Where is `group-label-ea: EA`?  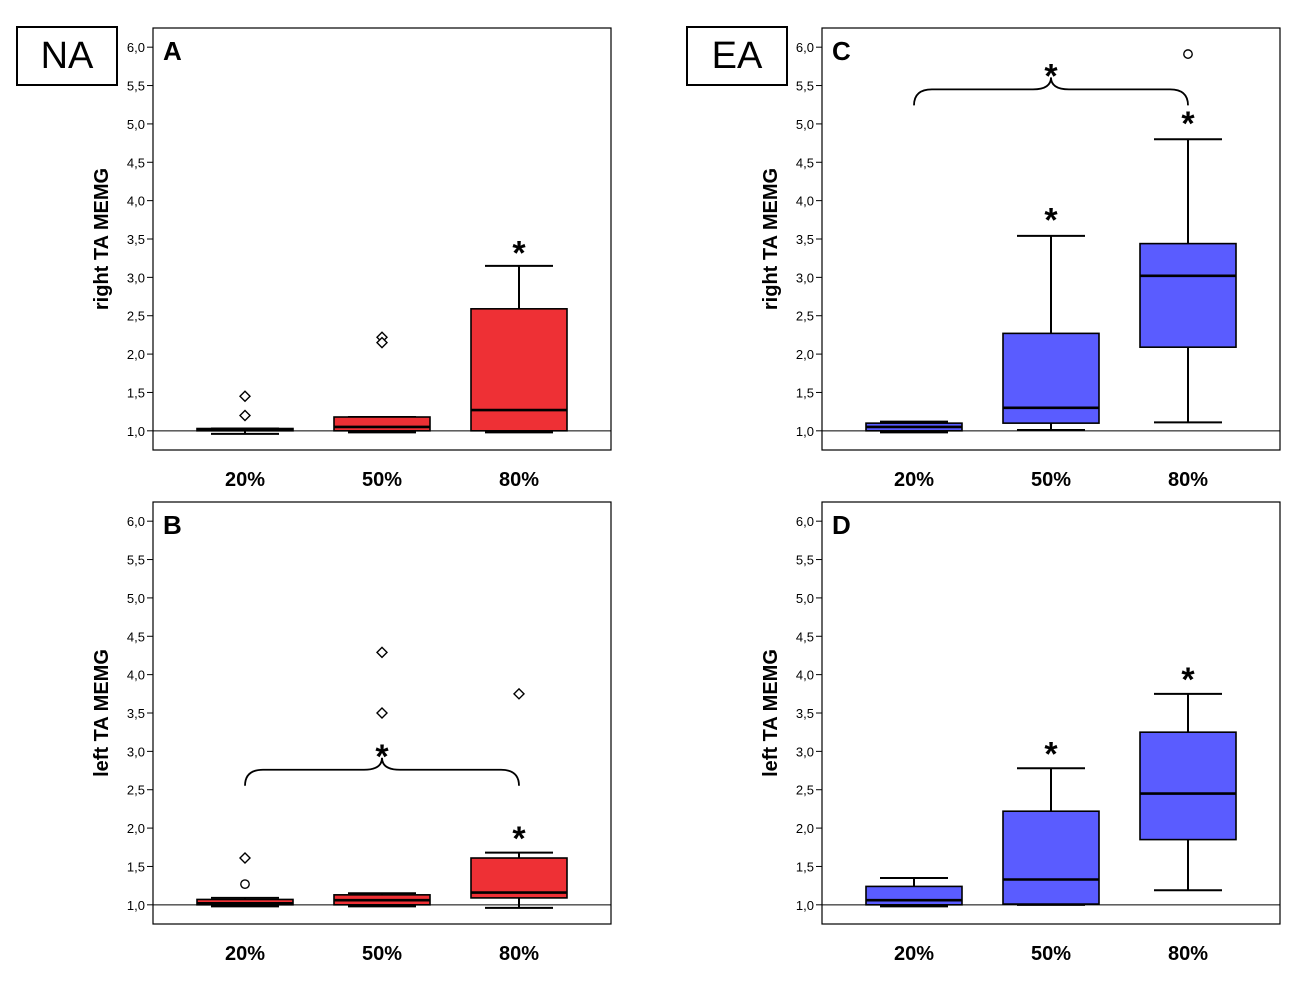 group-label-ea: EA is located at coordinates (737, 56).